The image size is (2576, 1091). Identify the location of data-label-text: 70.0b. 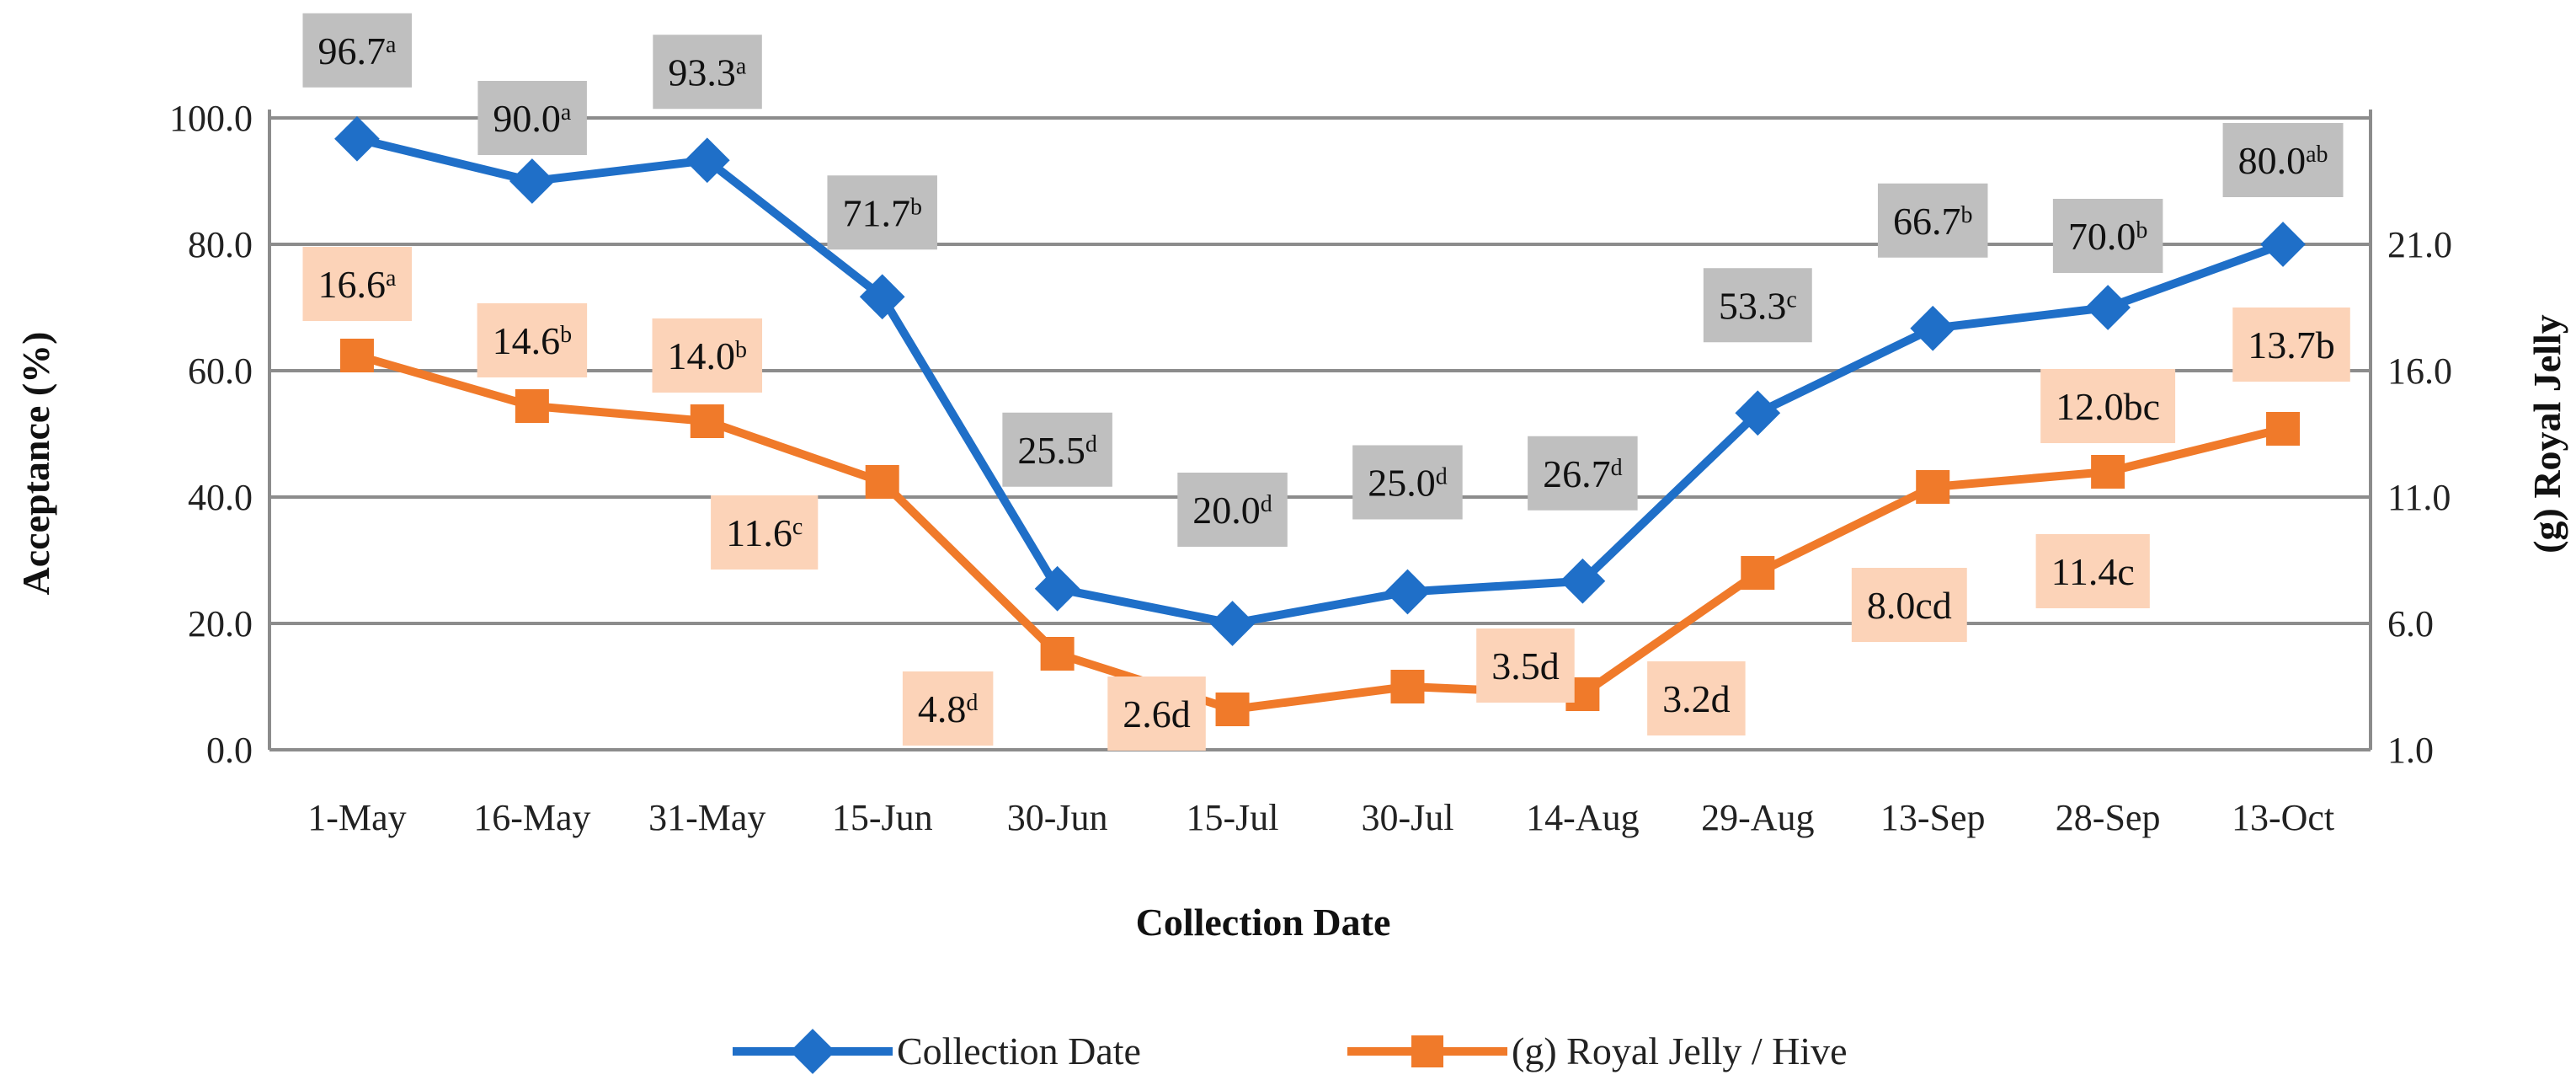
(2108, 236).